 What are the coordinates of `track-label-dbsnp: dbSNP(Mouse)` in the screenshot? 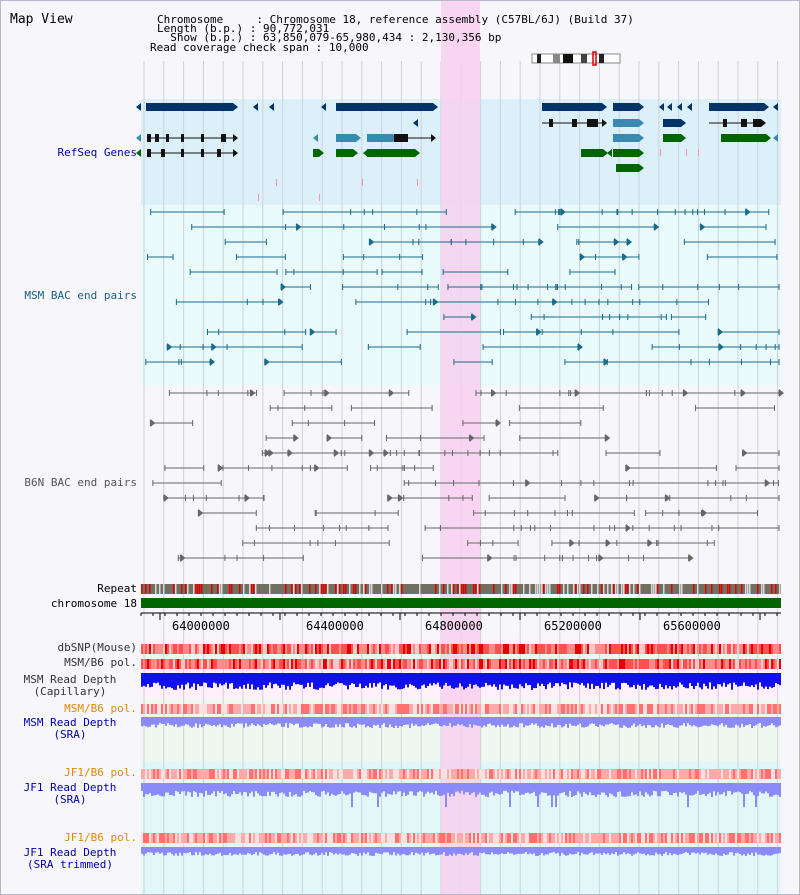 It's located at (97, 647).